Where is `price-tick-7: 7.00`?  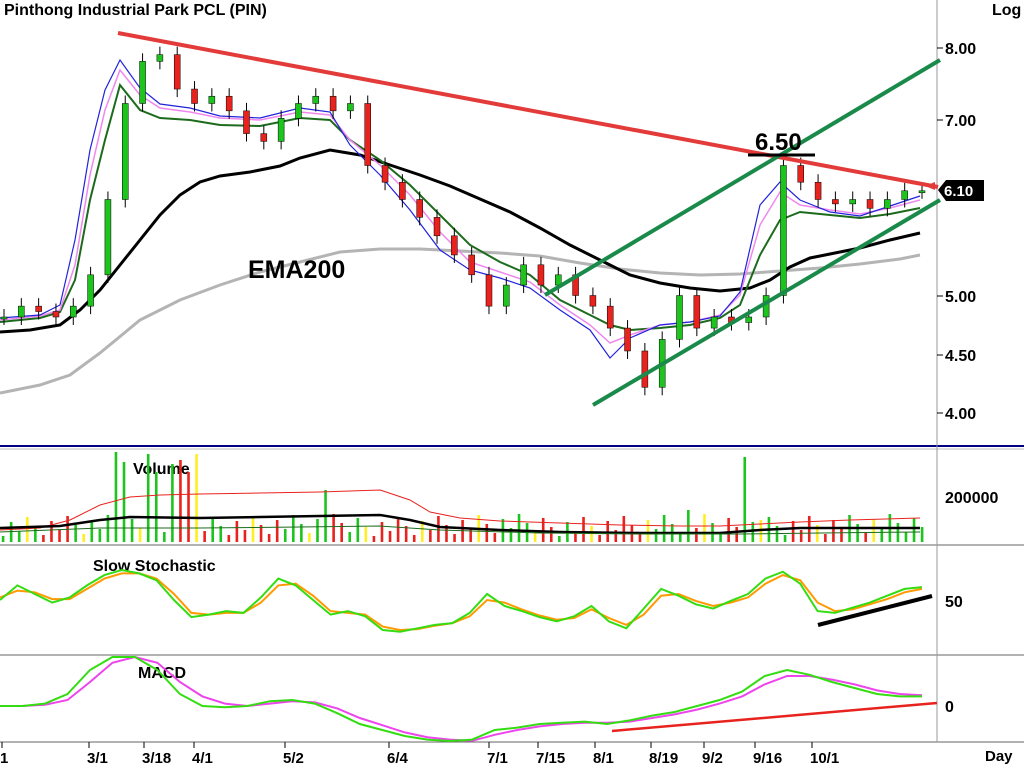
price-tick-7: 7.00 is located at coordinates (960, 121).